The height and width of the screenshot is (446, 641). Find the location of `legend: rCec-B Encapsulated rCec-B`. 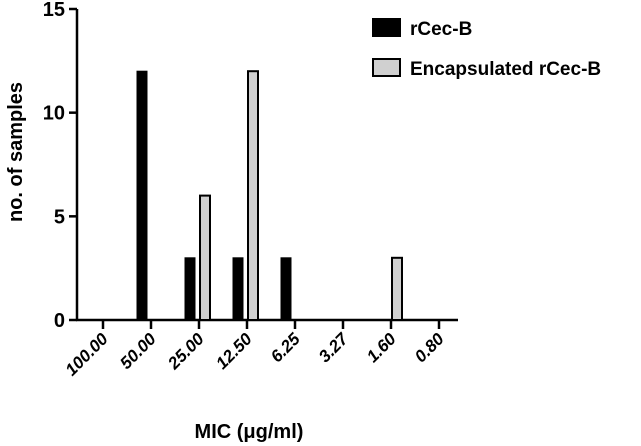

legend: rCec-B Encapsulated rCec-B is located at coordinates (486, 49).